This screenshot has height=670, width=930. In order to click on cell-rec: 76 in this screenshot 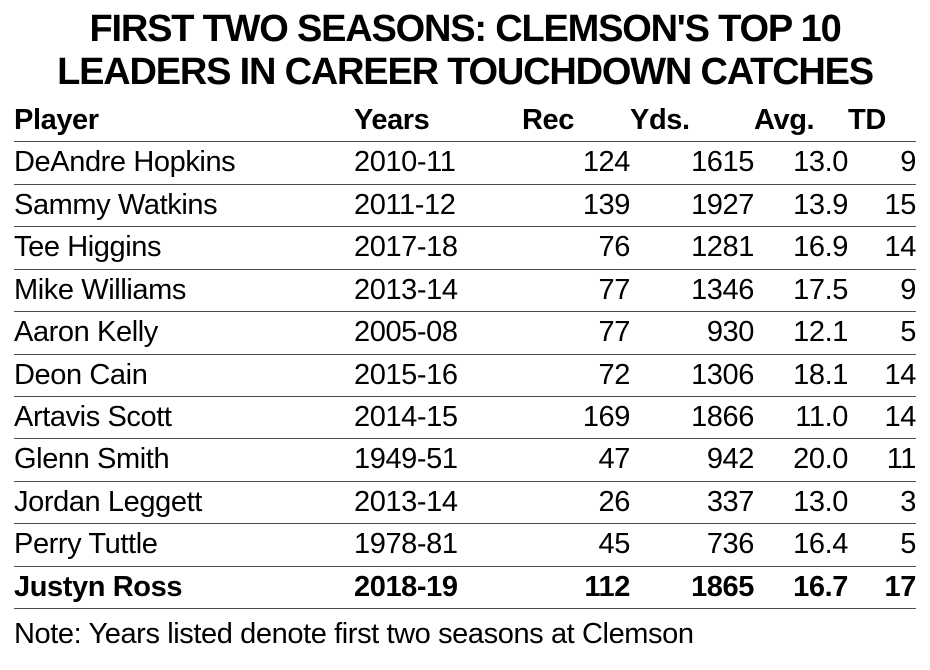, I will do `click(614, 247)`.